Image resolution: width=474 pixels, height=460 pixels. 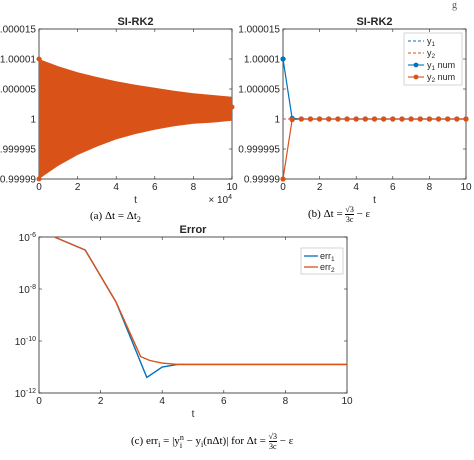 I want to click on x-axis-label-c: t, so click(x=193, y=414).